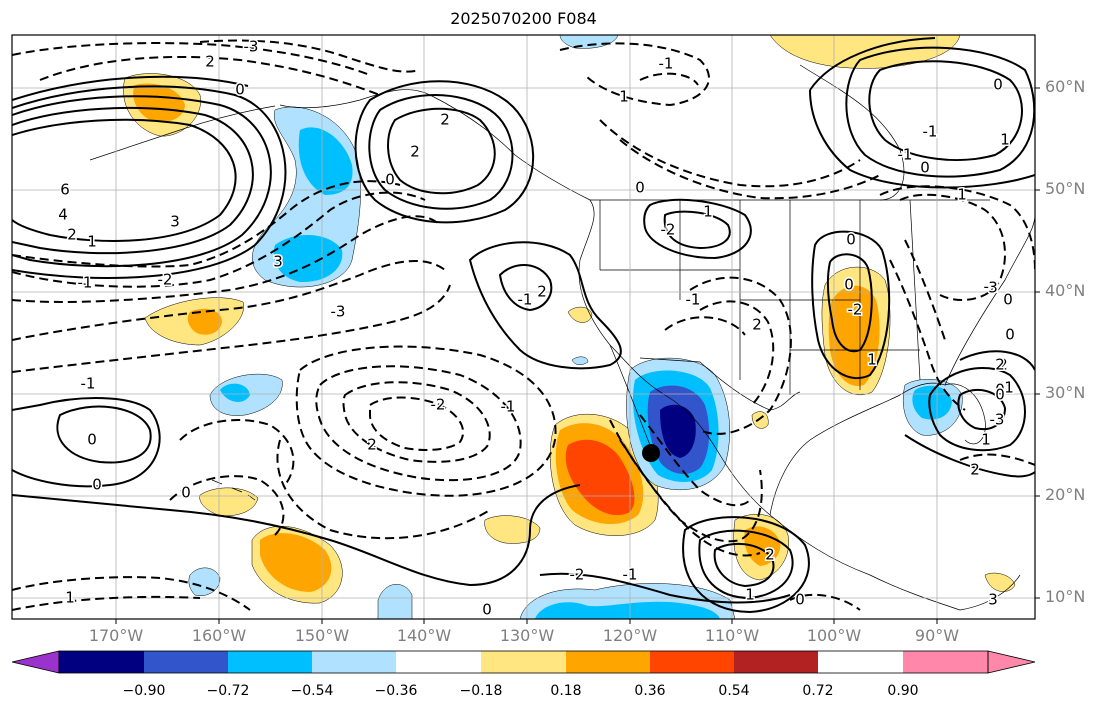  What do you see at coordinates (325, 161) in the screenshot?
I see `shade-blue-1a` at bounding box center [325, 161].